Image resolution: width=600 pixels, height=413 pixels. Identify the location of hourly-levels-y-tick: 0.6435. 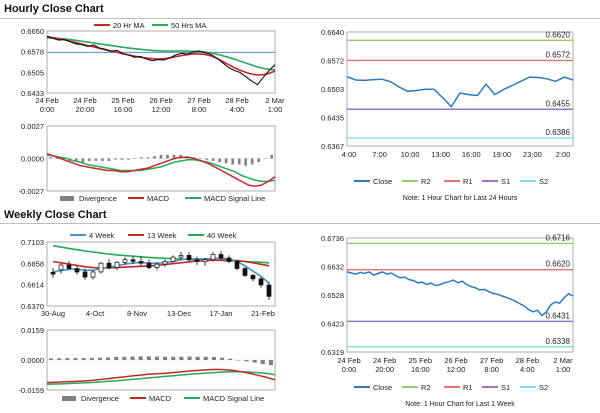
(332, 118).